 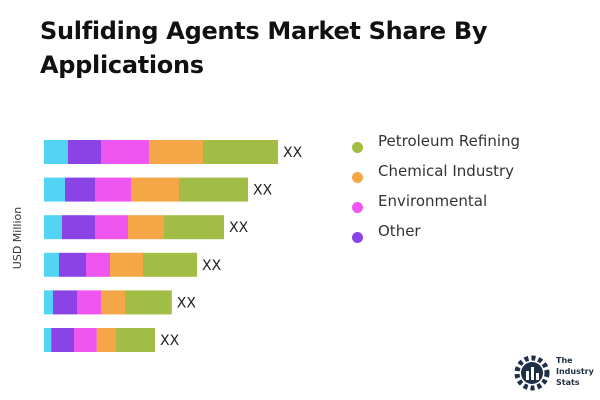 What do you see at coordinates (436, 231) in the screenshot?
I see `legend-item-other: Other` at bounding box center [436, 231].